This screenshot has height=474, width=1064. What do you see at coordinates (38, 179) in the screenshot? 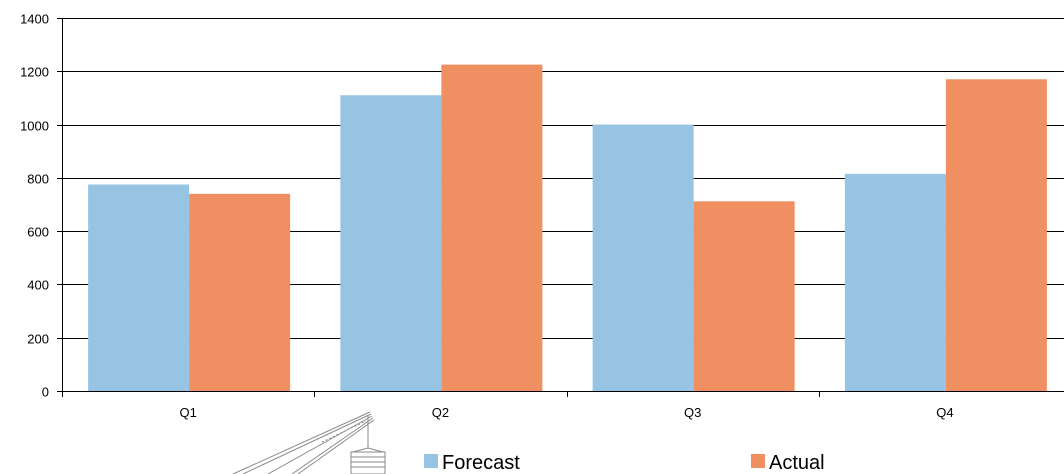
I see `y-tick-label: 800` at bounding box center [38, 179].